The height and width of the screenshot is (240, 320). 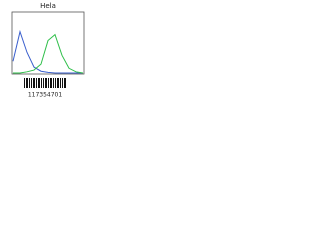 I want to click on chart: Hela 117354701, so click(x=48, y=50).